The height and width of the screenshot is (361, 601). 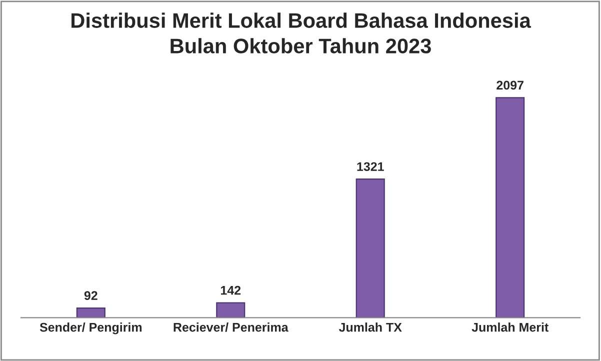 What do you see at coordinates (230, 290) in the screenshot?
I see `data-label: 142` at bounding box center [230, 290].